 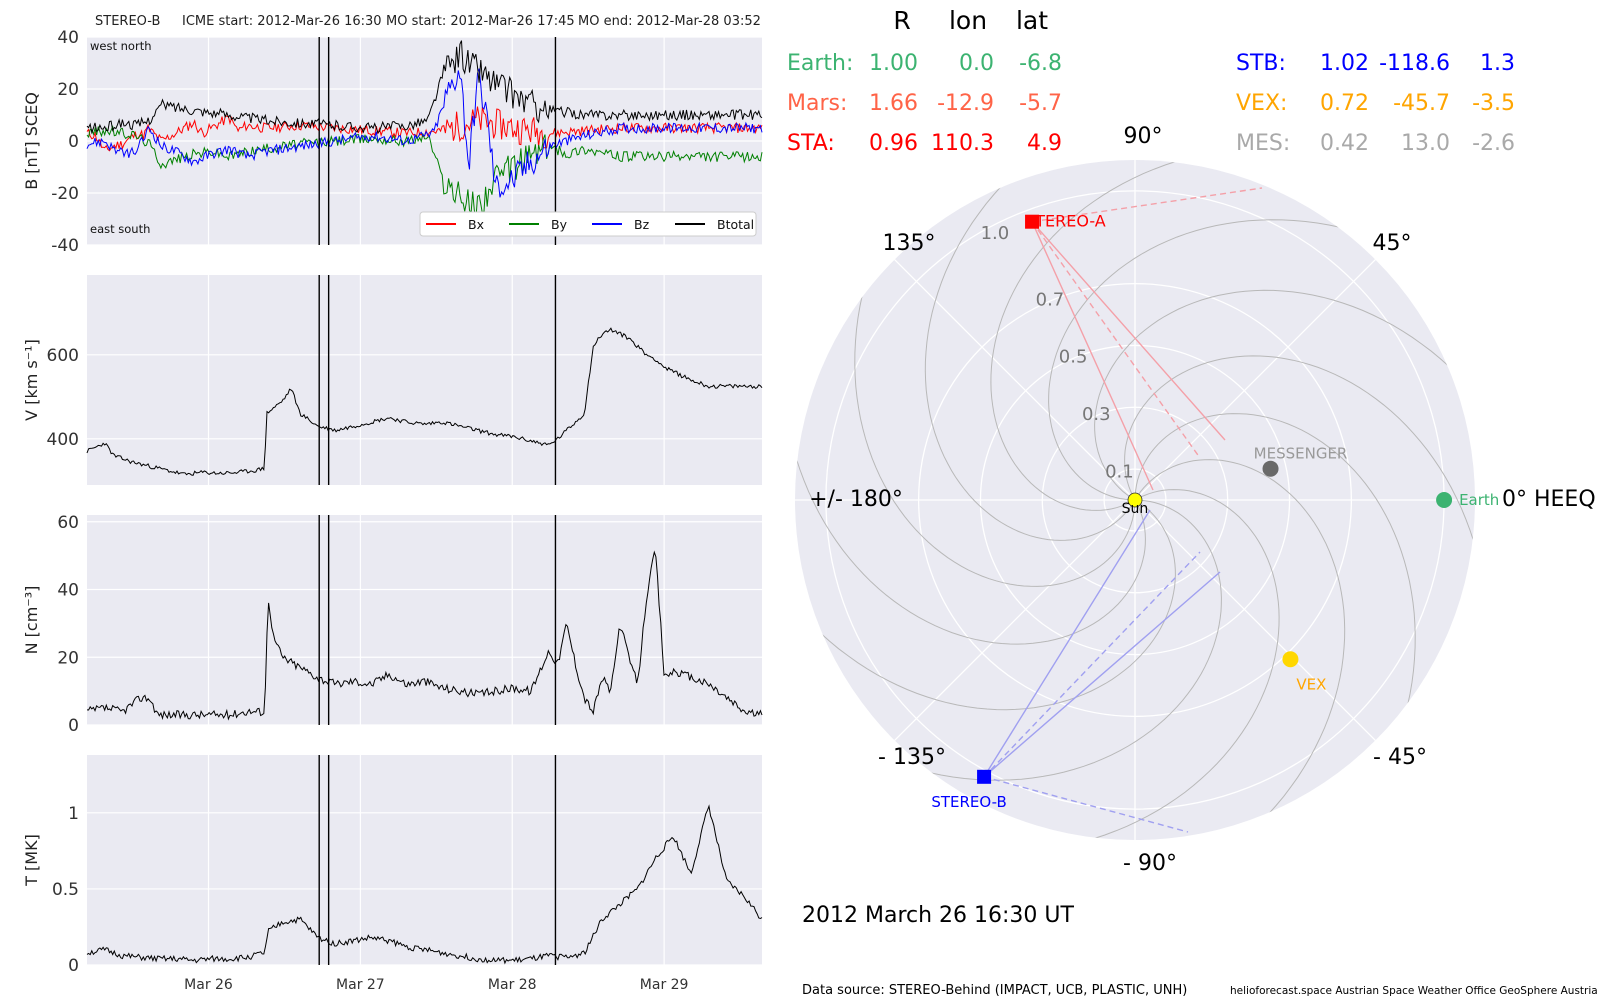 I want to click on vex-label: VEX, so click(x=1311, y=684).